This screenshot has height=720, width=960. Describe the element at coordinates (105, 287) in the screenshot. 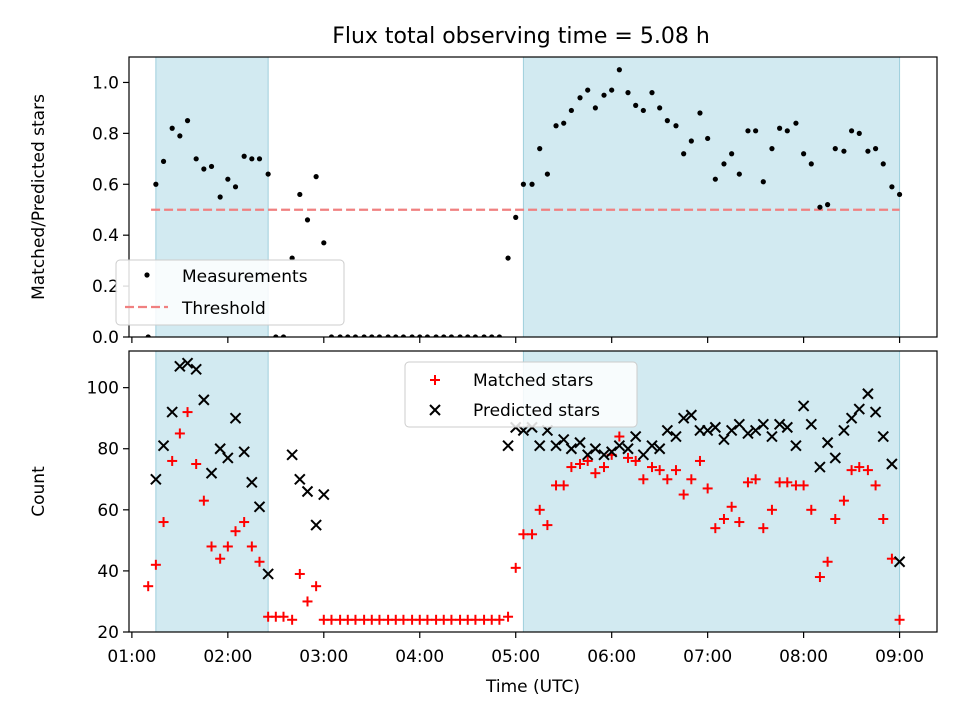

I see `y-tick-label: 0.2` at that location.